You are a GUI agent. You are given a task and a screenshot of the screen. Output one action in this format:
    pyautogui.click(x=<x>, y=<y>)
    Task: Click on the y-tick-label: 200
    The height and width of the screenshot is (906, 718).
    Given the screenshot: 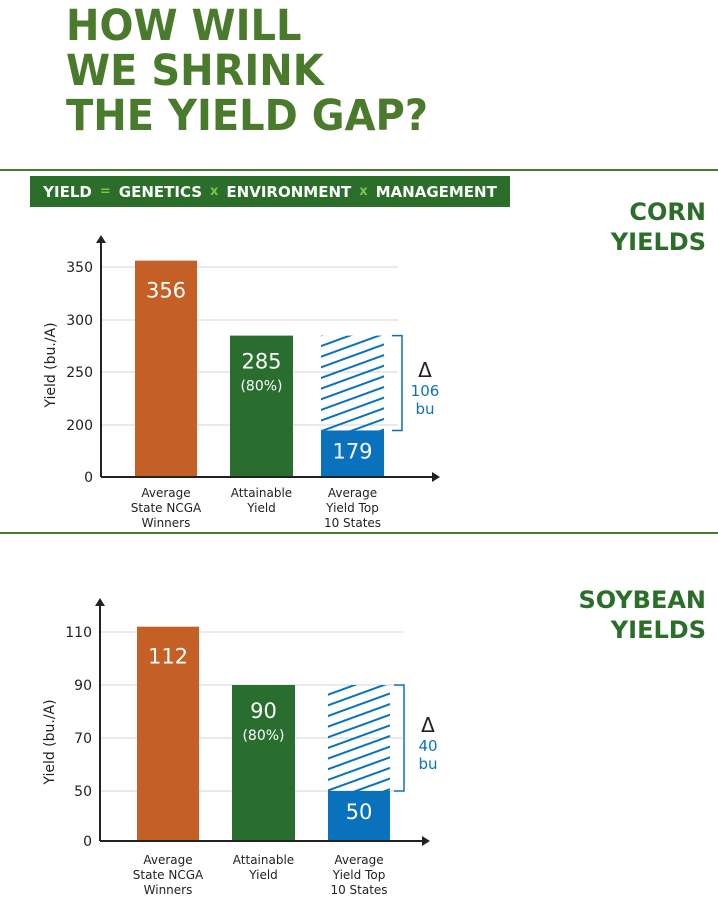 What is the action you would take?
    pyautogui.click(x=79, y=426)
    